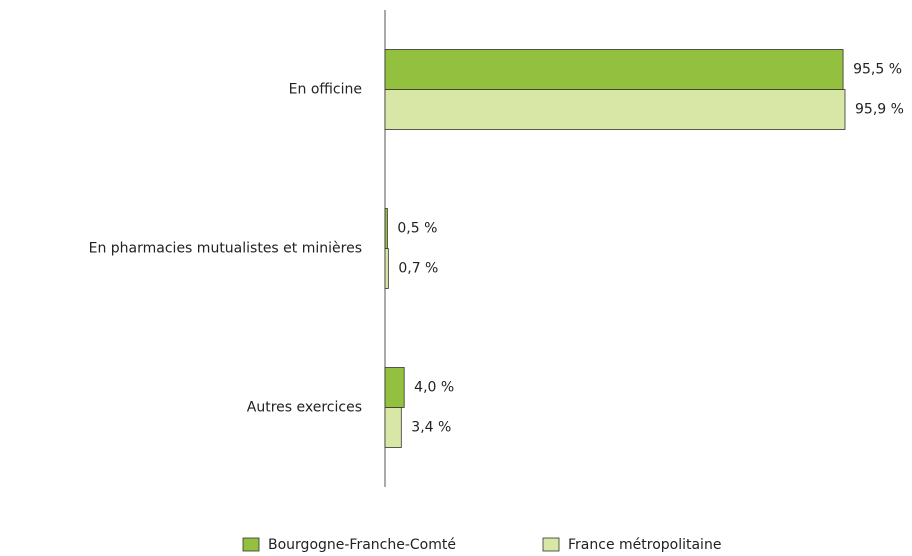 The height and width of the screenshot is (556, 912). Describe the element at coordinates (644, 545) in the screenshot. I see `legend-label: France métropolitaine` at that location.